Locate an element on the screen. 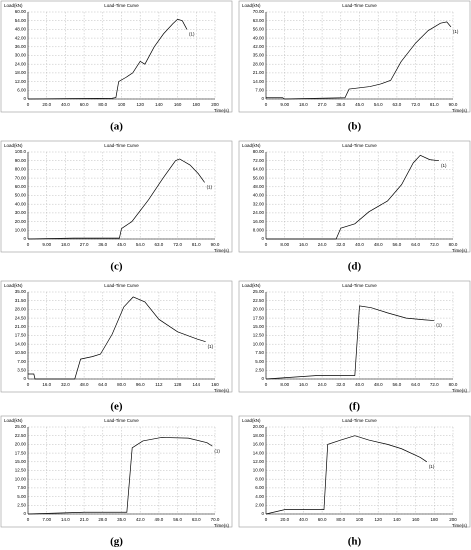 The image size is (471, 550). x-tick-label: 54.0 is located at coordinates (378, 104).